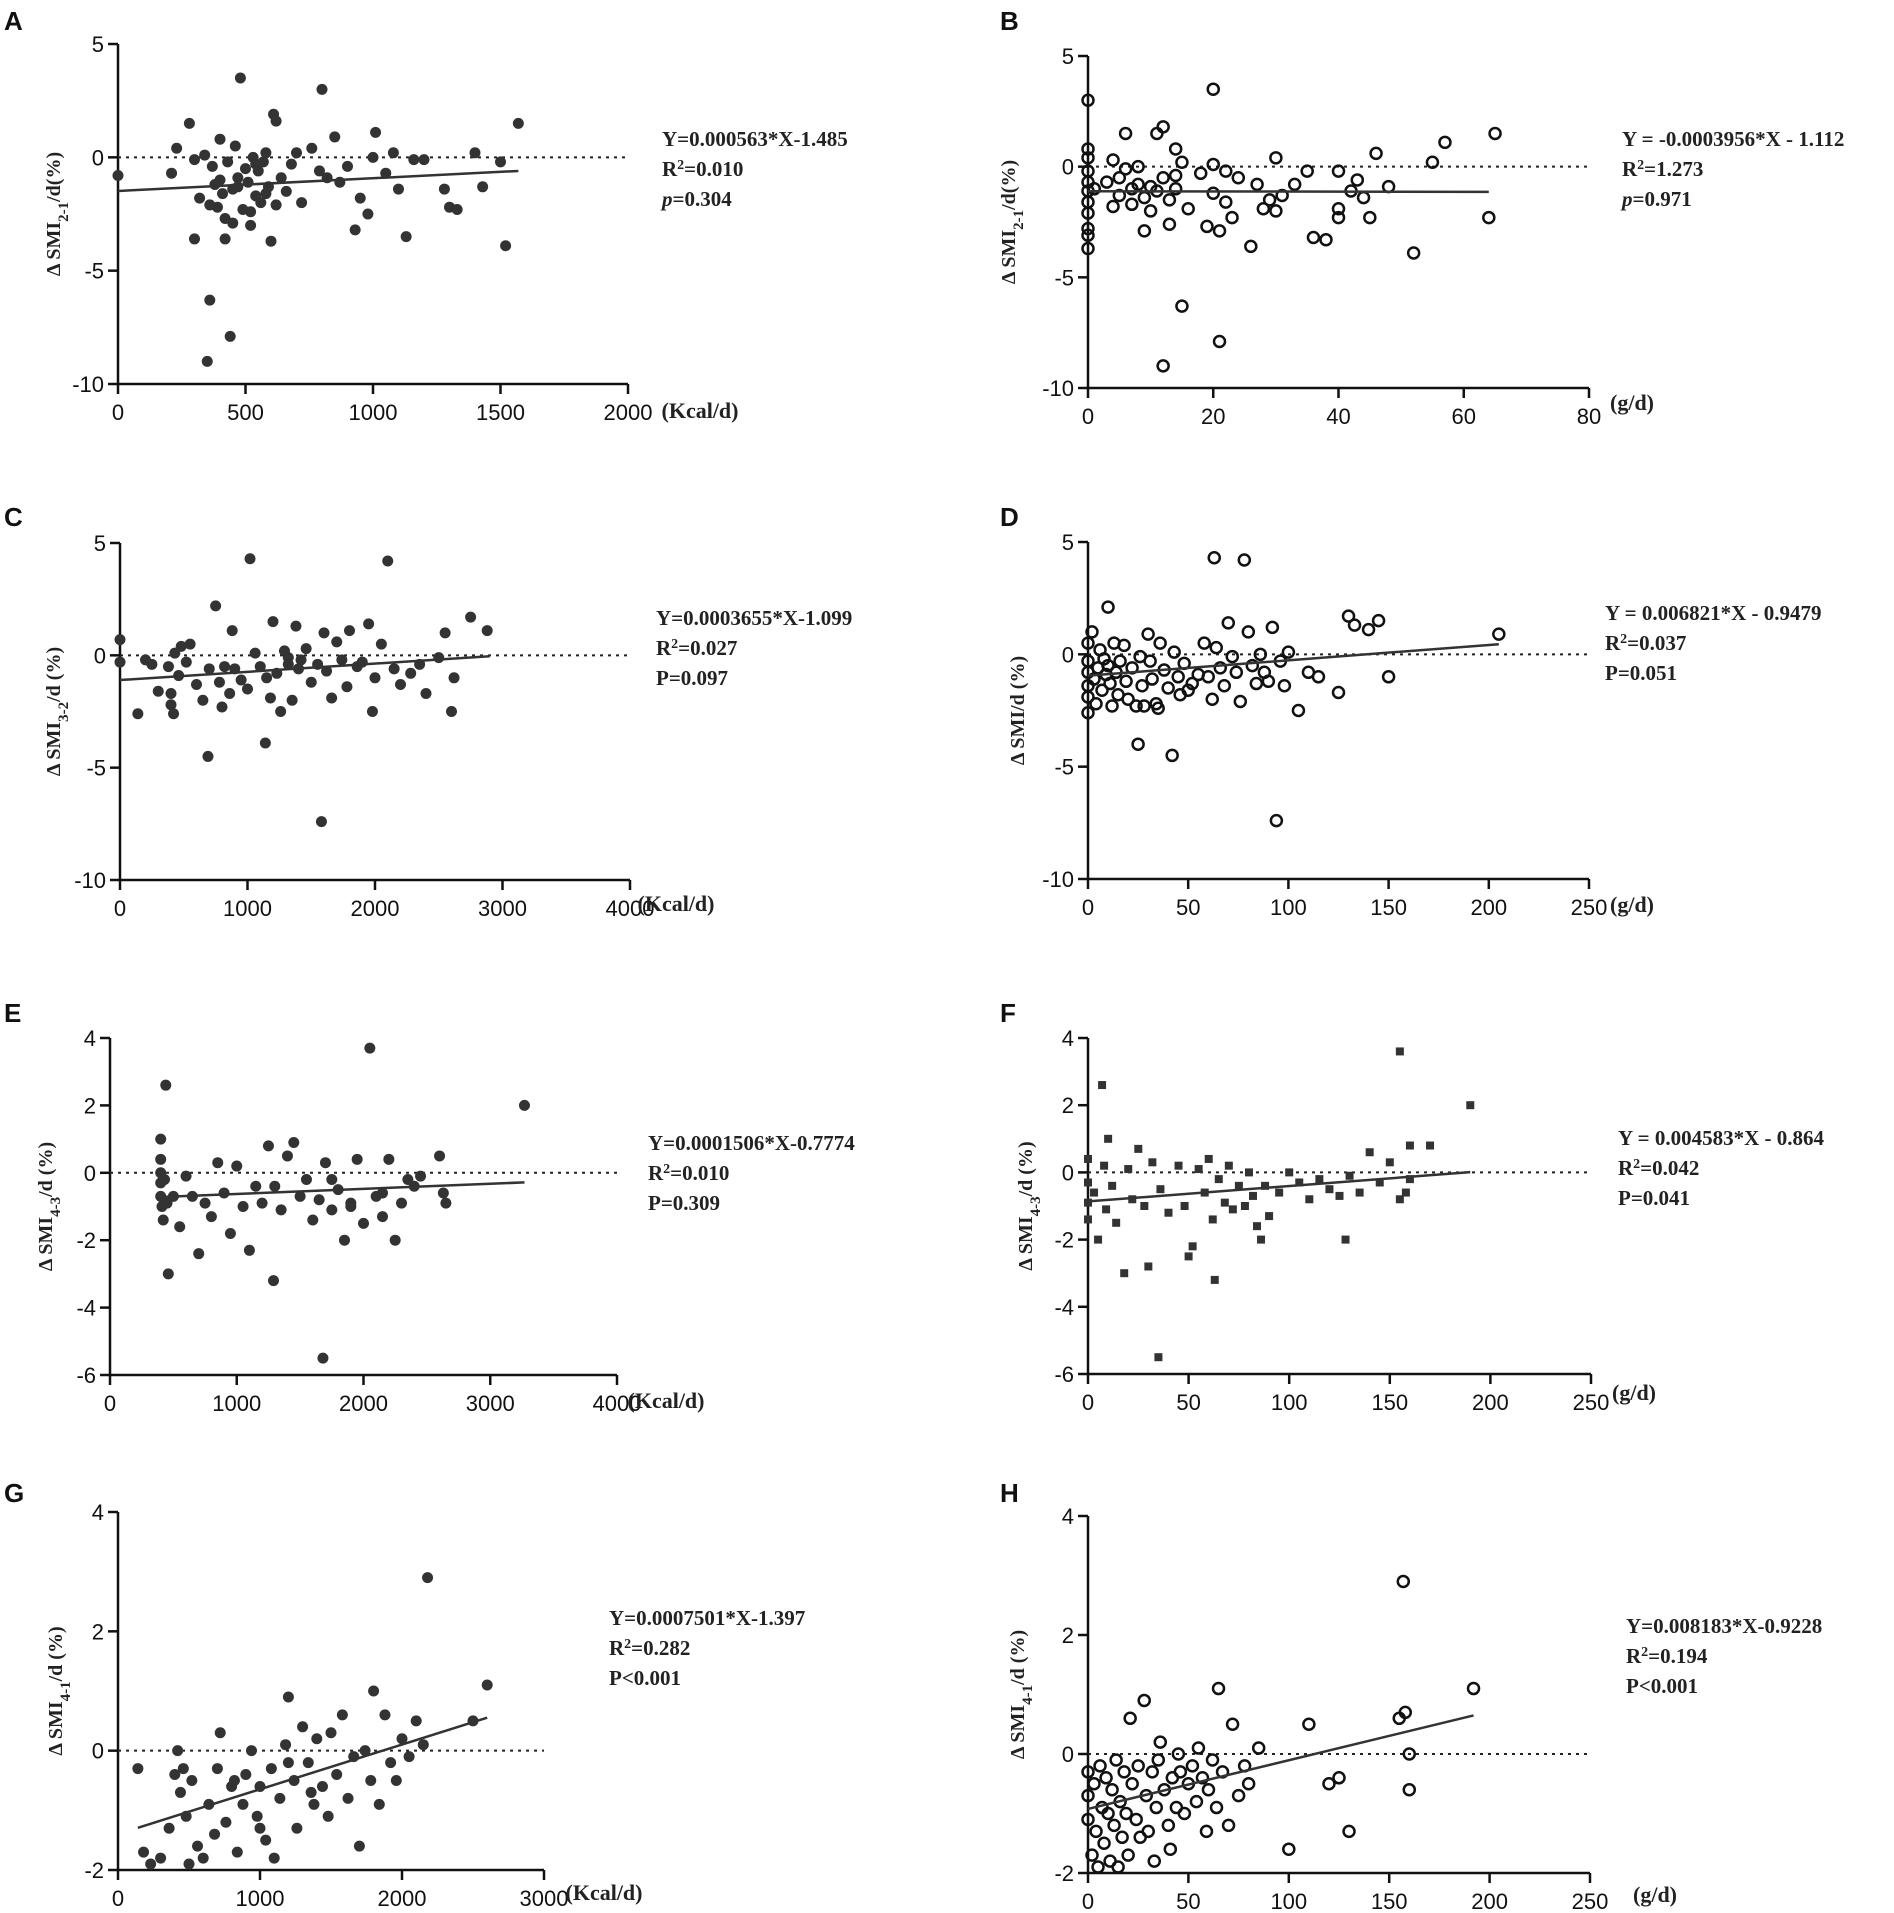 Image resolution: width=1894 pixels, height=1913 pixels. I want to click on p-value-b: p=0.971, so click(1656, 199).